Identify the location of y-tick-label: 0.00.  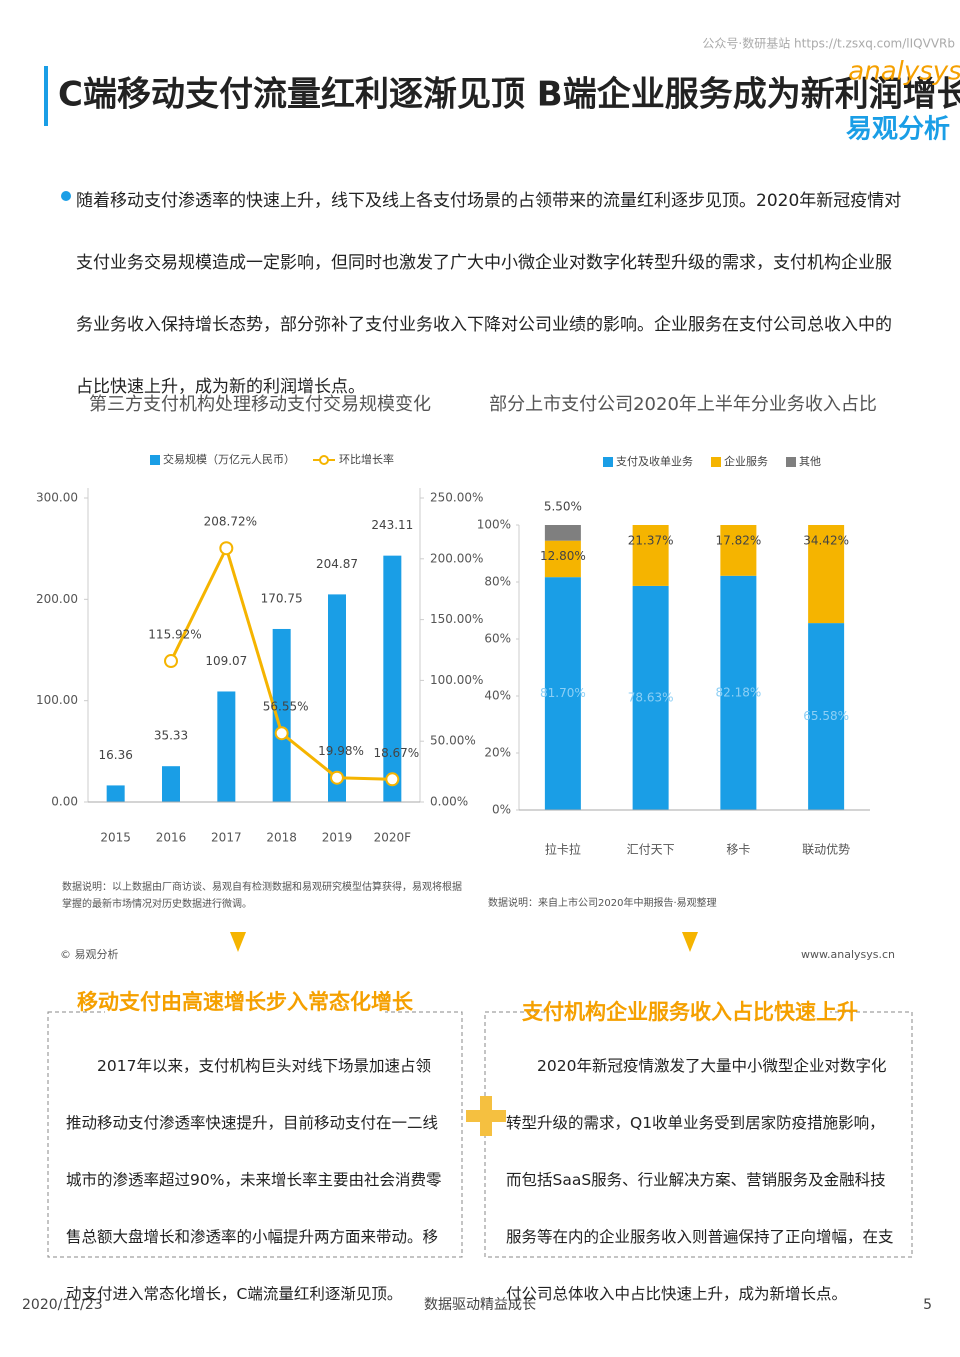
(64, 802).